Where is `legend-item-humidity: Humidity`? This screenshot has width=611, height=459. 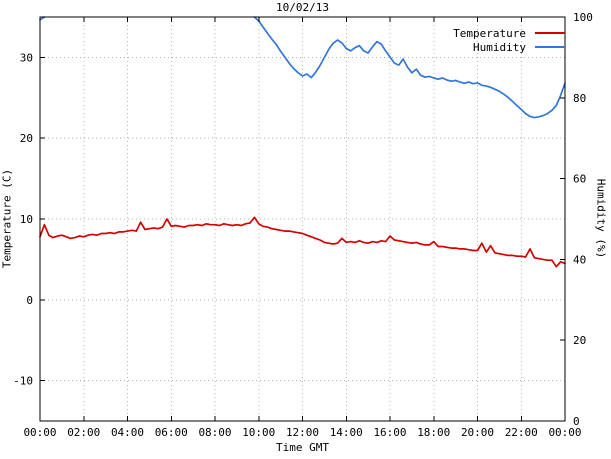
legend-item-humidity: Humidity is located at coordinates (509, 47).